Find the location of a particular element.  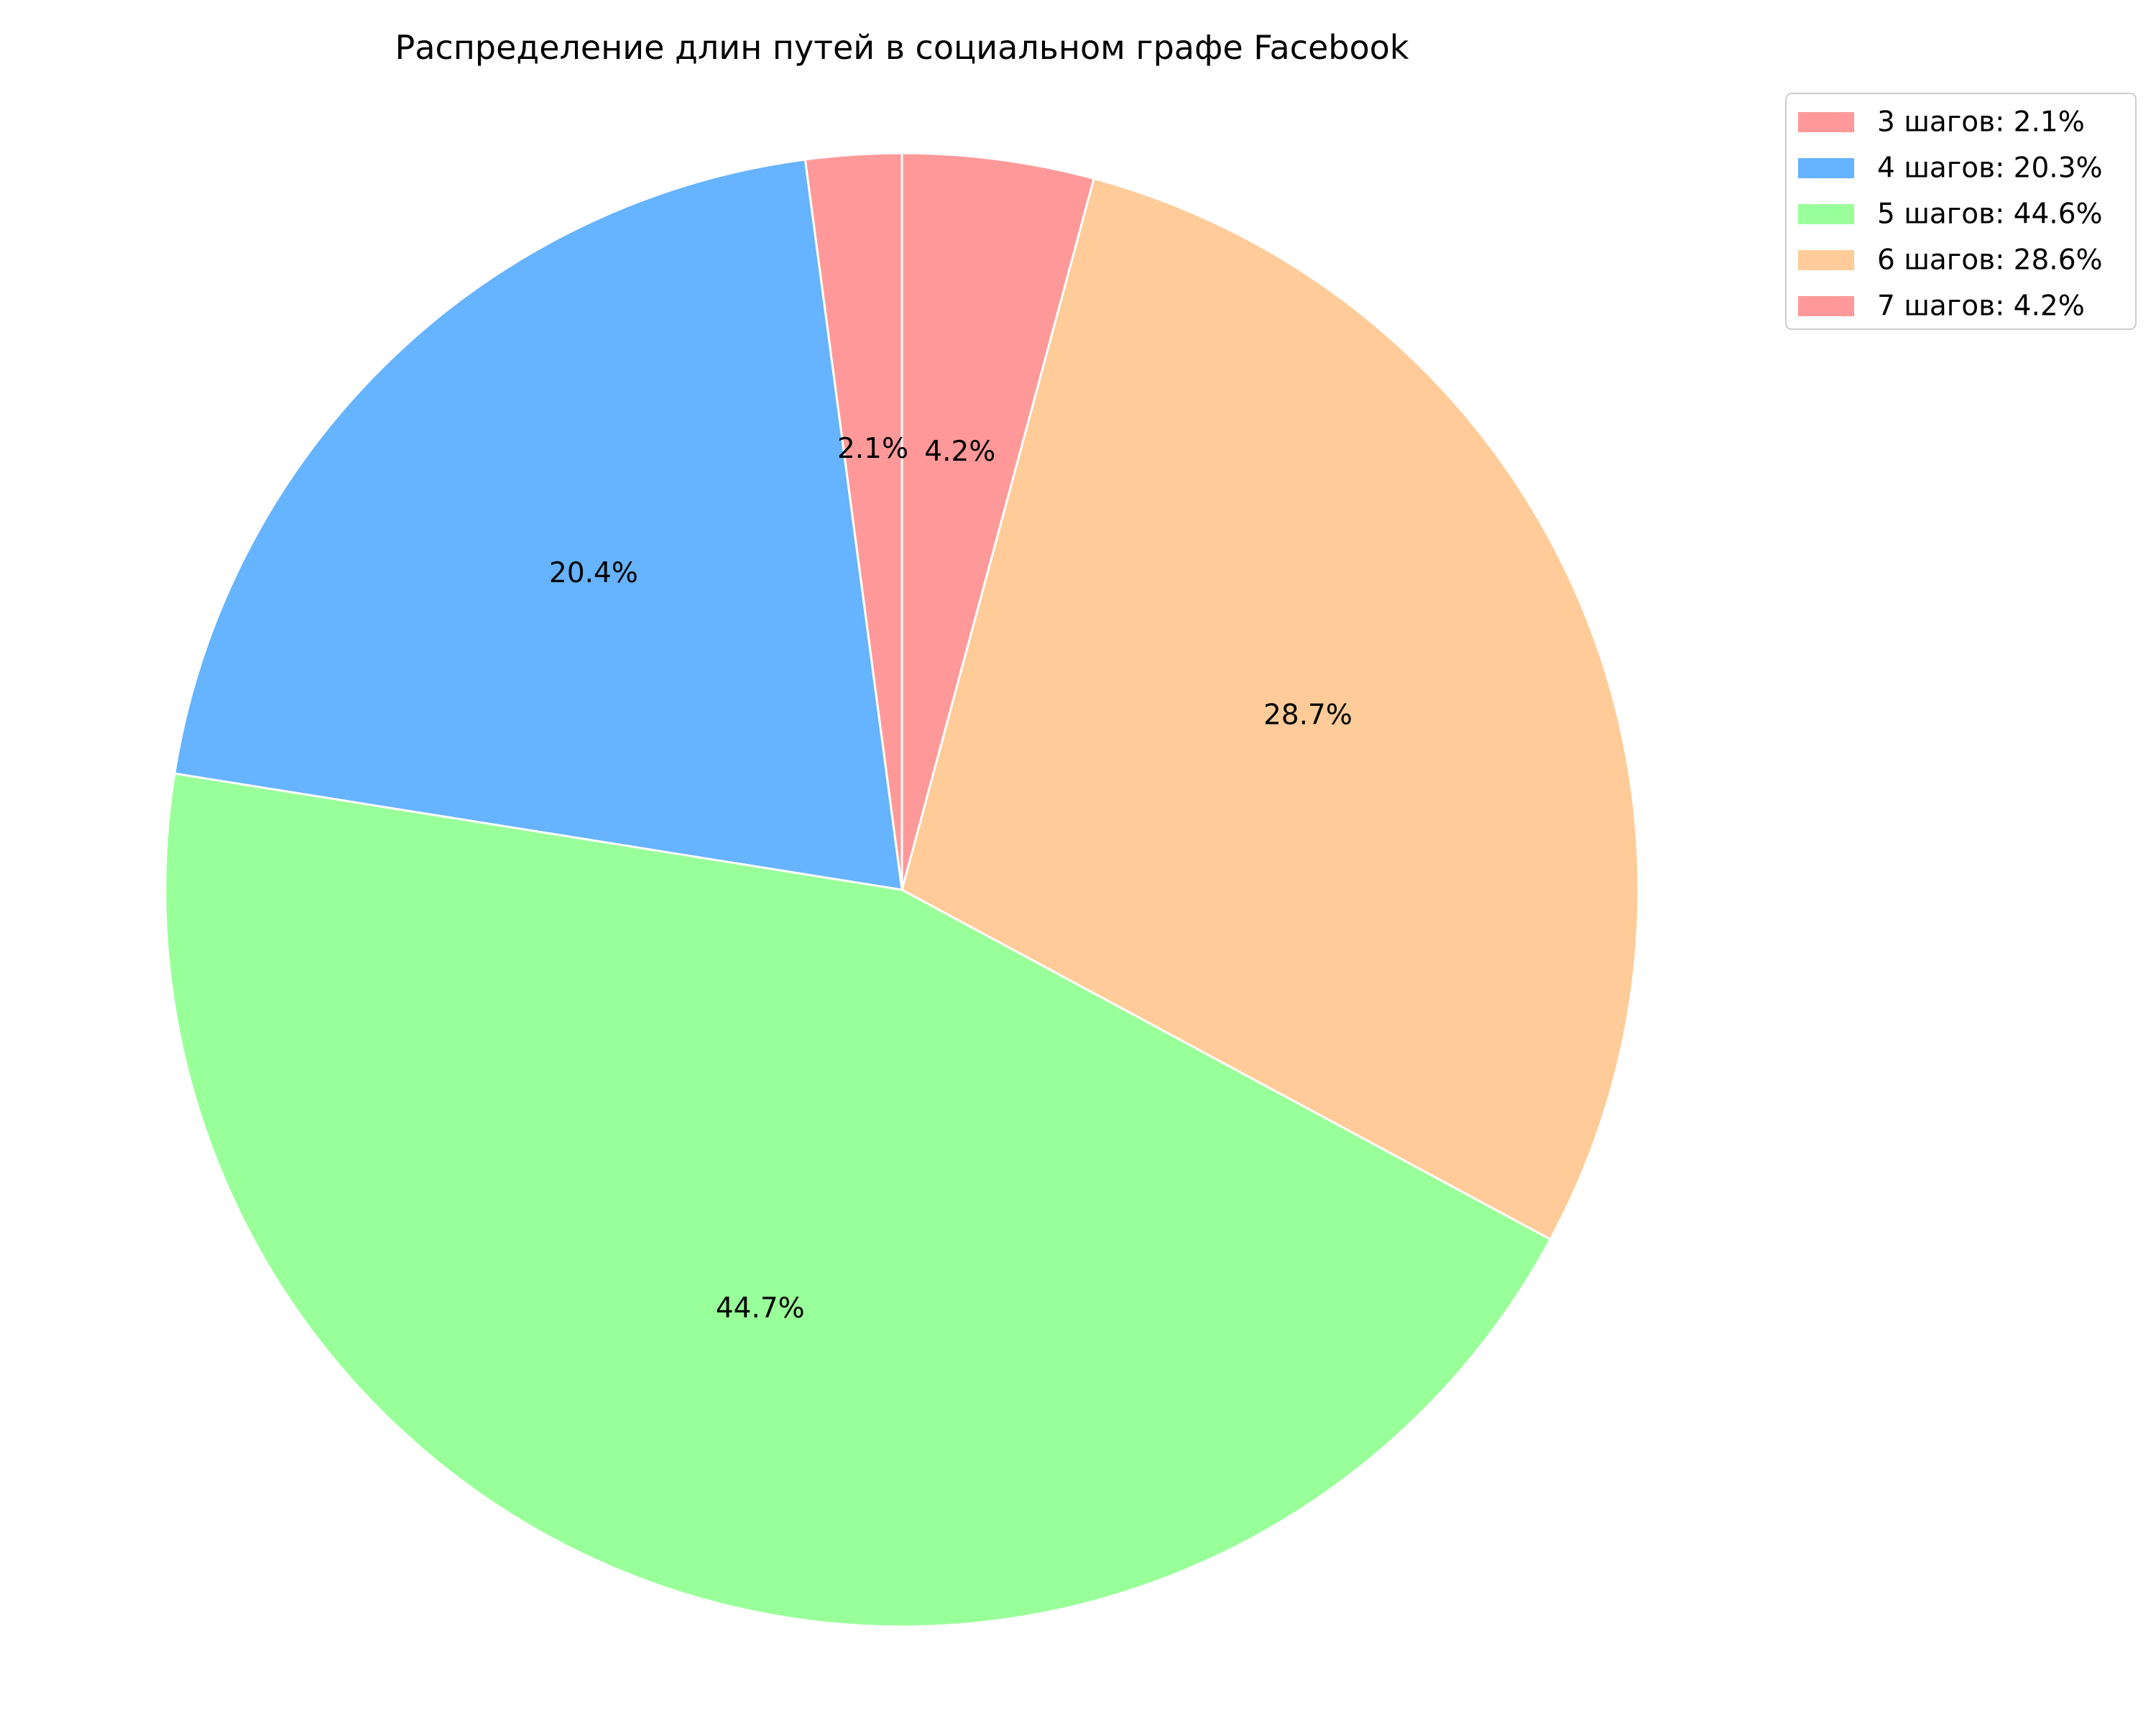

pie-percent-label-4: 28.7% is located at coordinates (1308, 715).